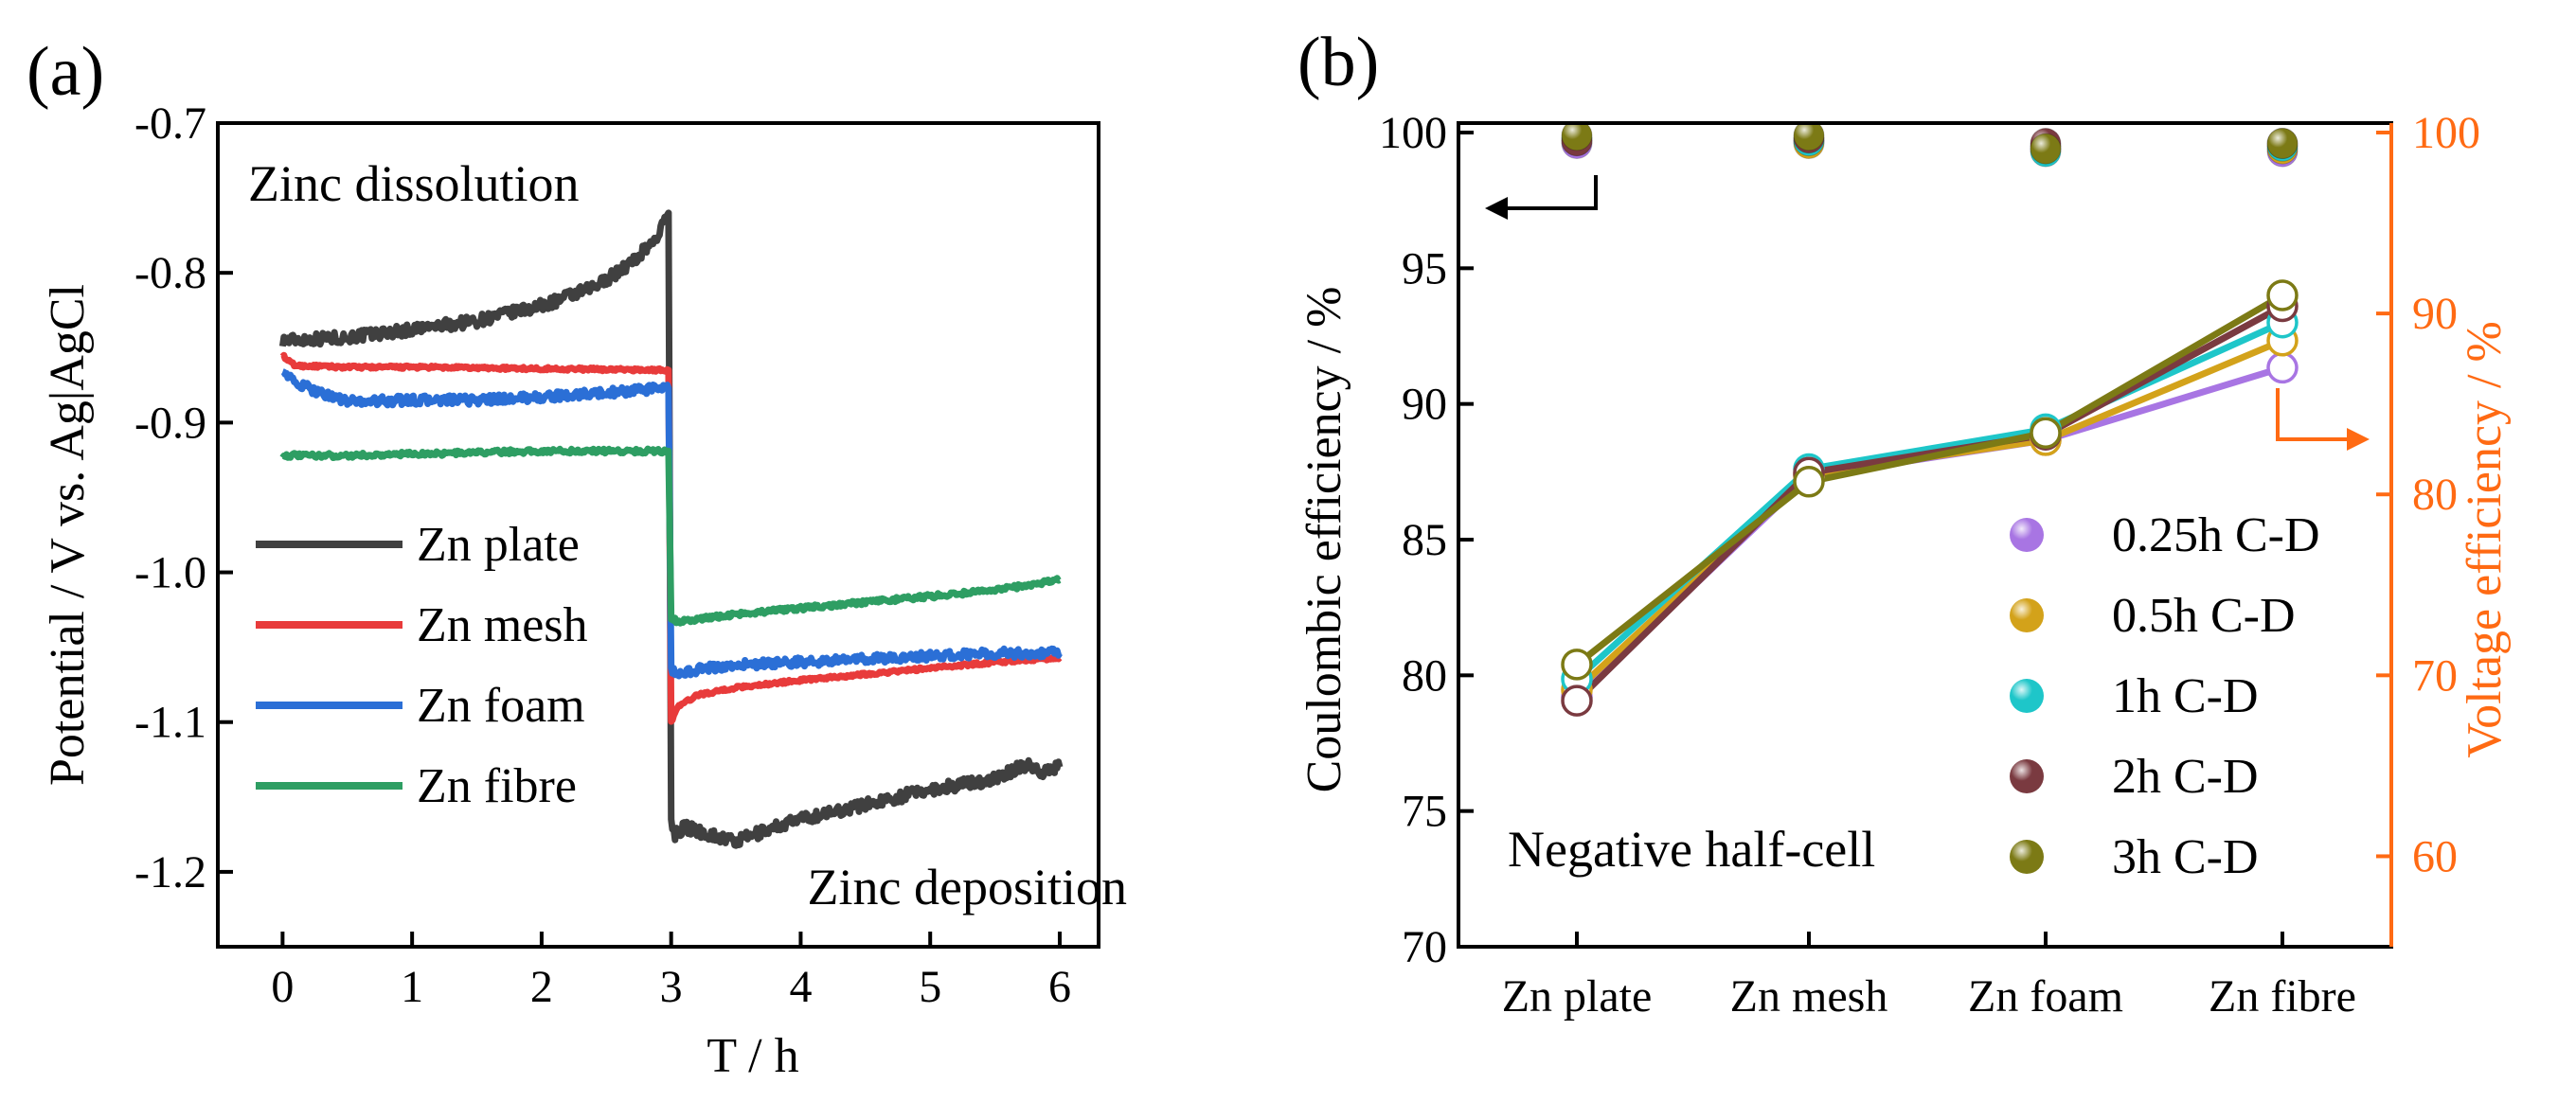 The image size is (2576, 1102). Describe the element at coordinates (2185, 696) in the screenshot. I see `panel-b-legend-label: 1h C-D` at that location.